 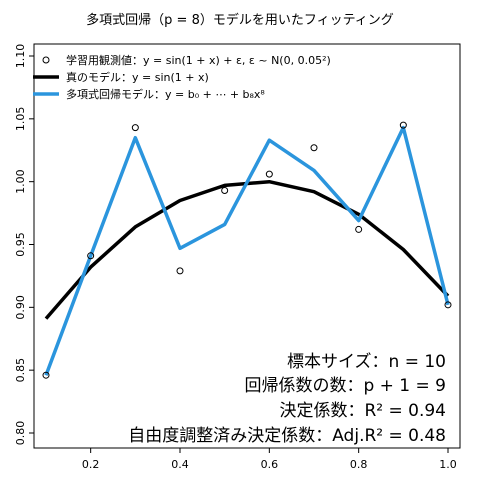 What do you see at coordinates (20, 244) in the screenshot?
I see `y-tick-label: 0.95` at bounding box center [20, 244].